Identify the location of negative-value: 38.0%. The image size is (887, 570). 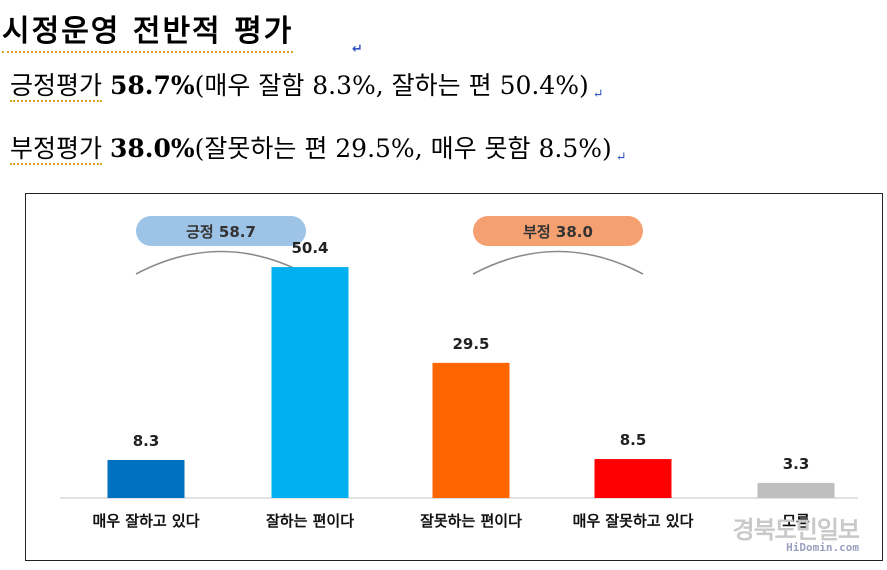
(152, 148).